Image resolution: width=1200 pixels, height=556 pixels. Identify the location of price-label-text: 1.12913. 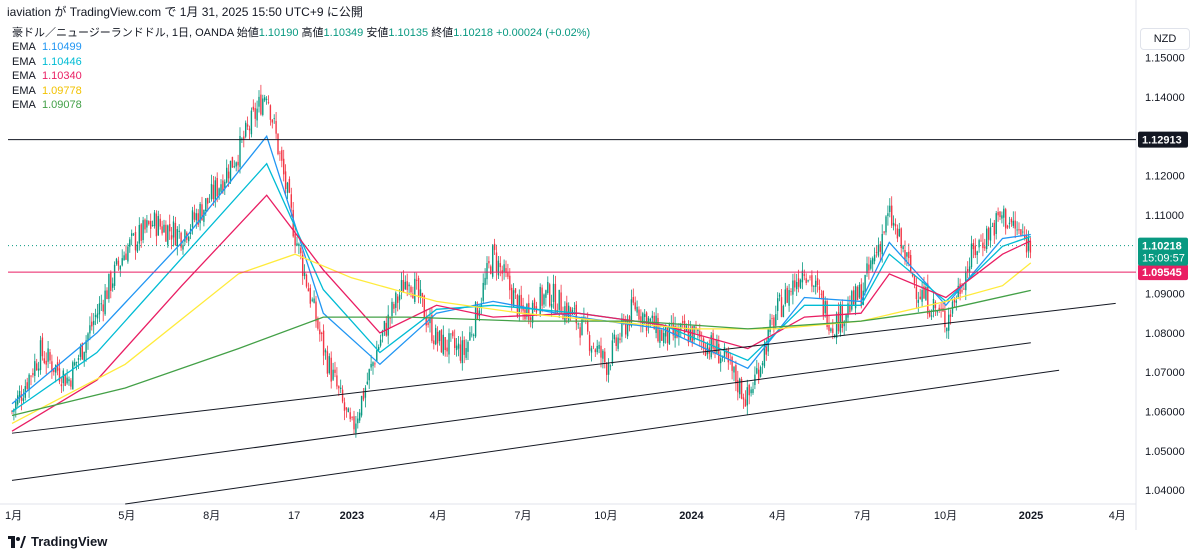
(1162, 141).